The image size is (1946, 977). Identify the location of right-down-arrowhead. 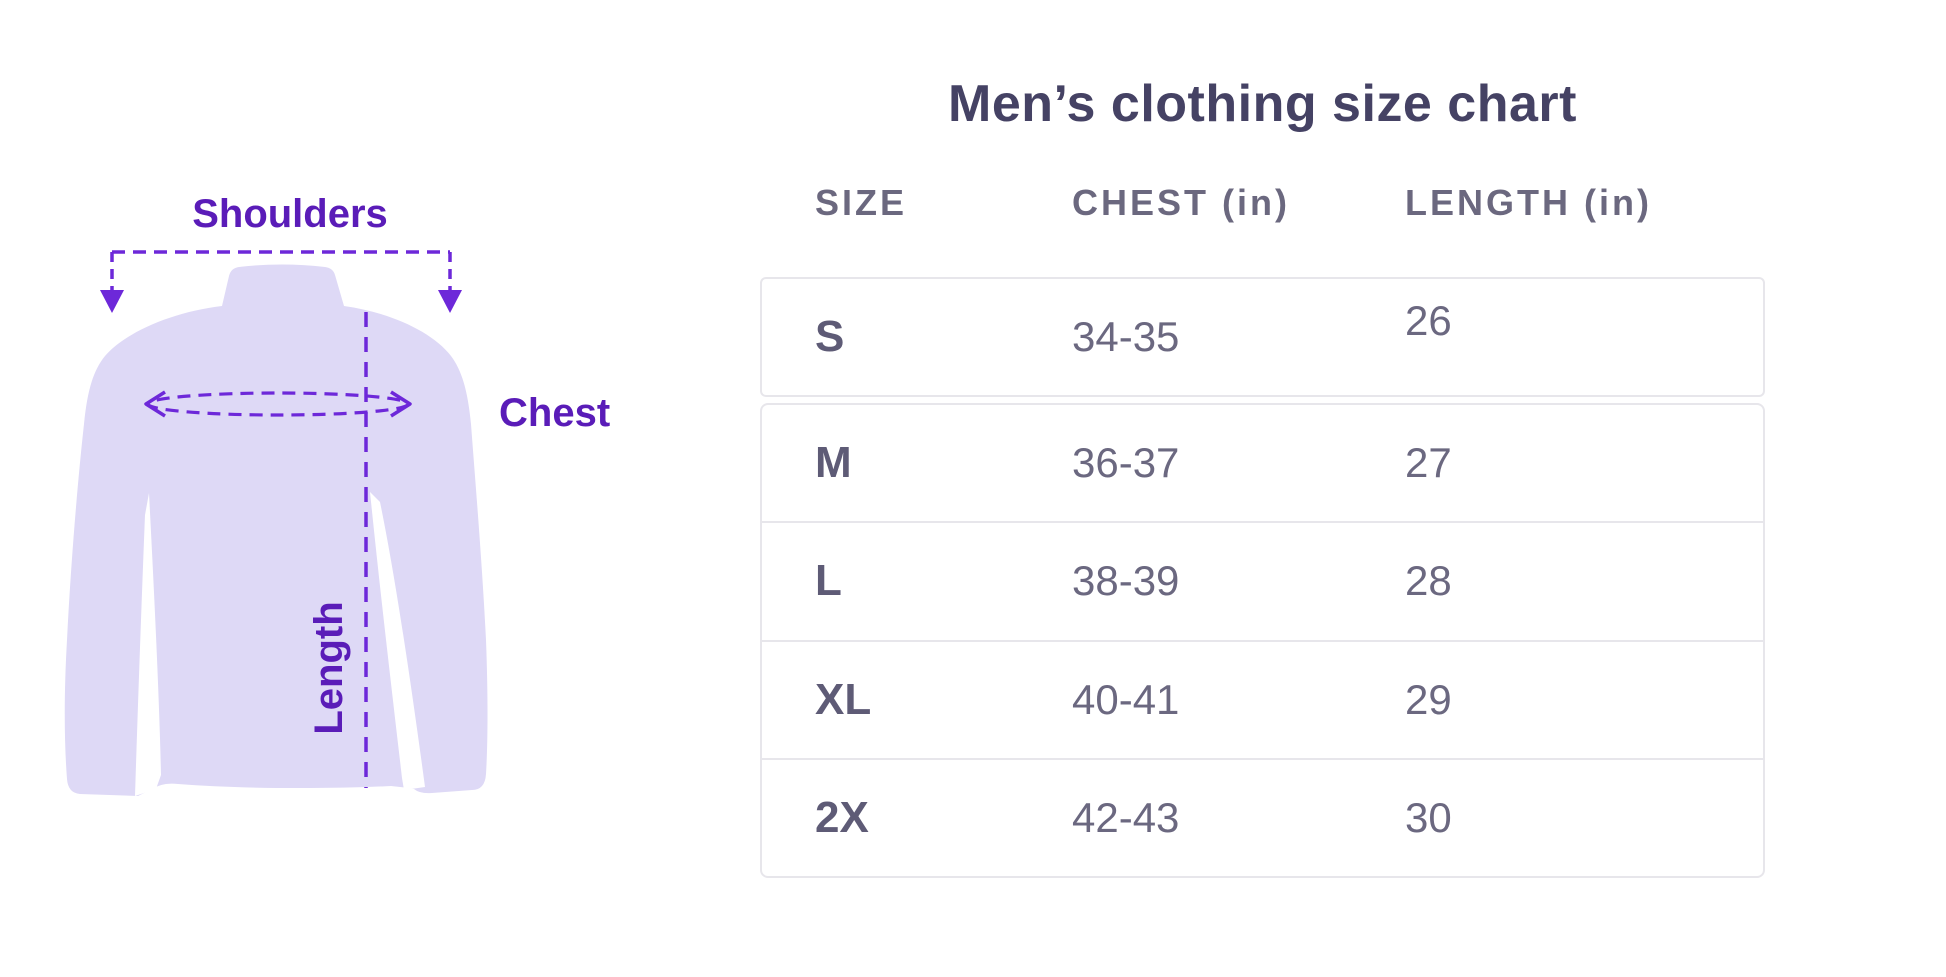
(450, 301).